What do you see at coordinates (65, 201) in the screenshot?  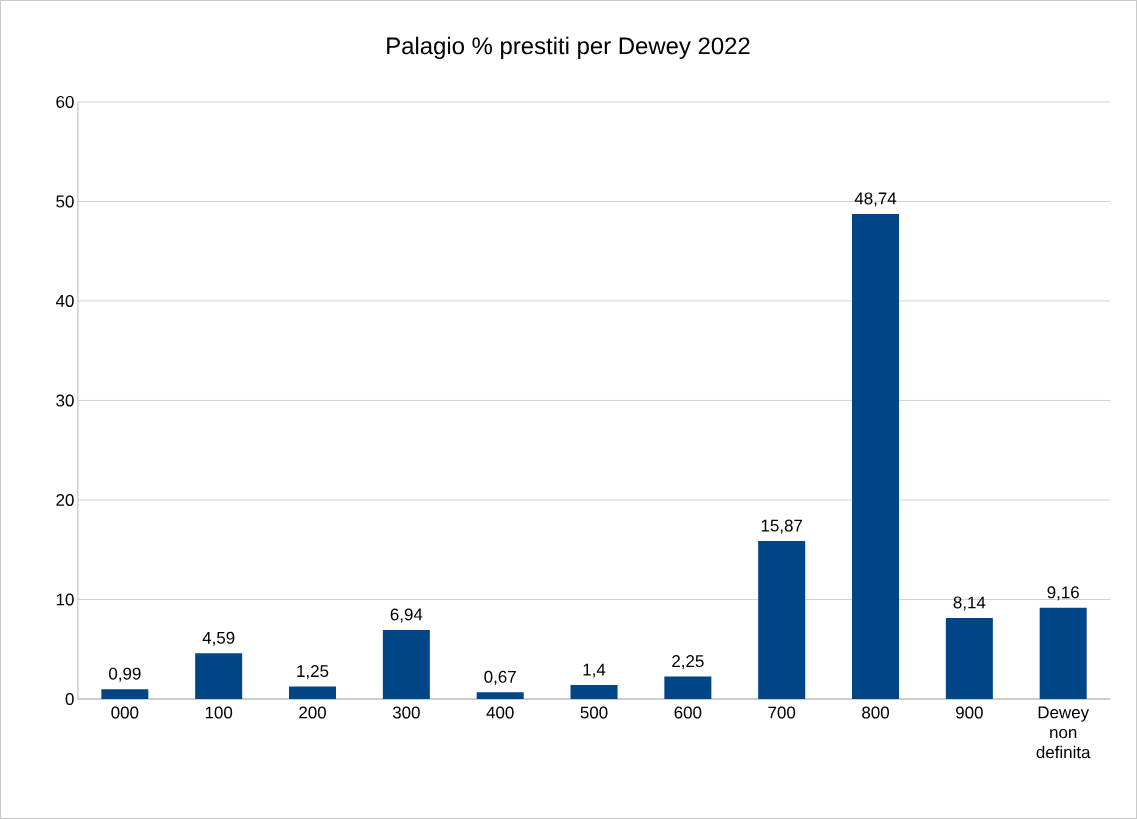 I see `y-tick-label: 50` at bounding box center [65, 201].